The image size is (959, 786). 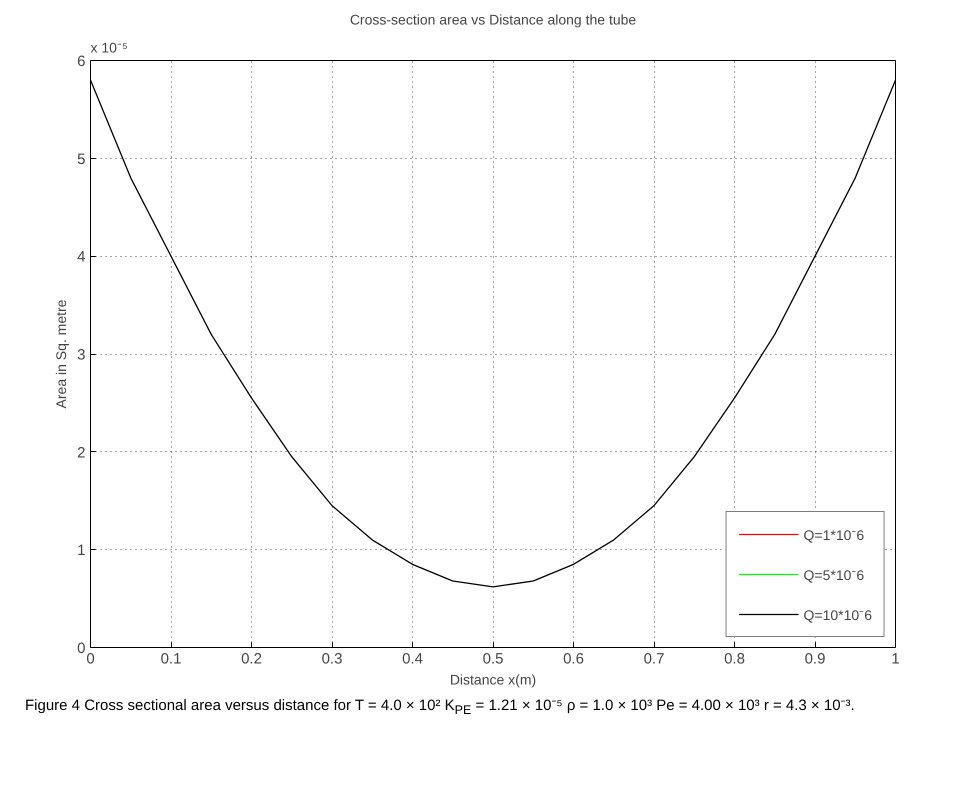 What do you see at coordinates (81, 355) in the screenshot?
I see `y-tick-label: 3` at bounding box center [81, 355].